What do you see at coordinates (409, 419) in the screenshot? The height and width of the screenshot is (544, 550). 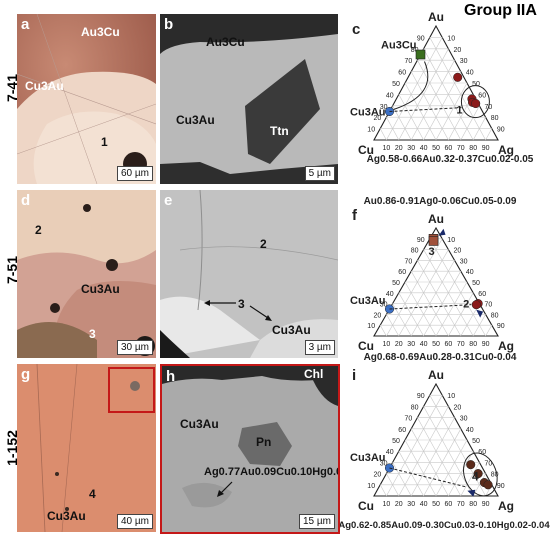 I see `tick-label-left-edge: 70` at bounding box center [409, 419].